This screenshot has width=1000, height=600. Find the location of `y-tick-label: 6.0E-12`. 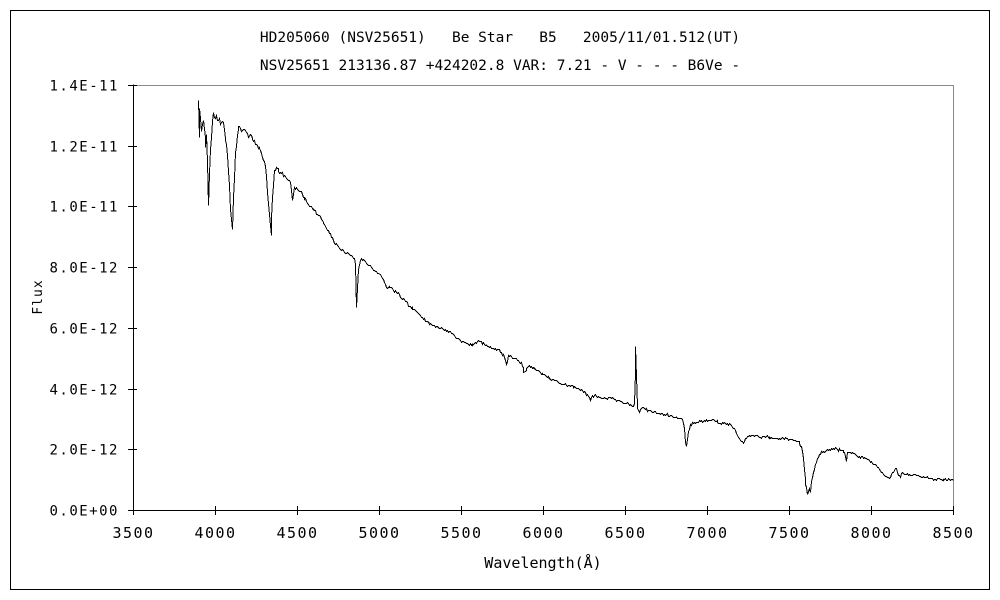

y-tick-label: 6.0E-12 is located at coordinates (84, 330).